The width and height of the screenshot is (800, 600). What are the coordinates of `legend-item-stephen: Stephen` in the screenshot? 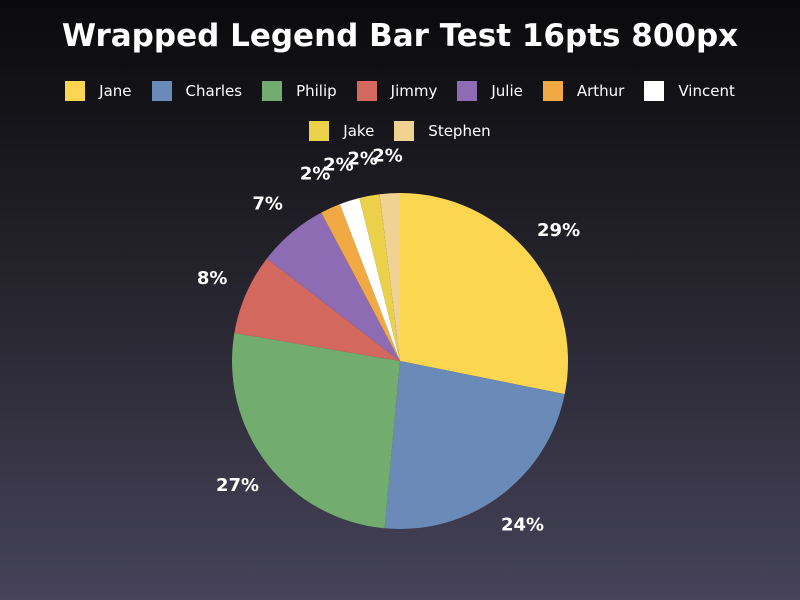 It's located at (442, 131).